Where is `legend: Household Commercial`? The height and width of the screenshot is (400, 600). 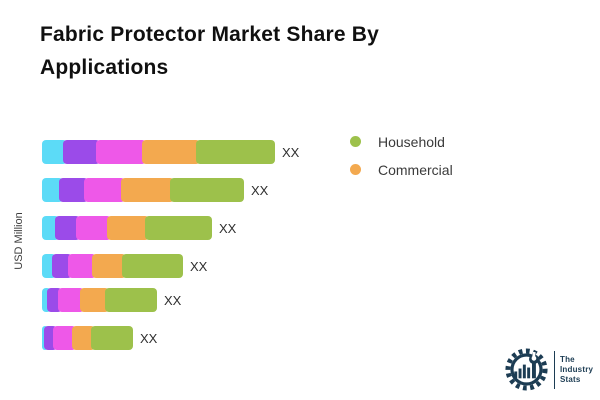
legend: Household Commercial is located at coordinates (401, 155).